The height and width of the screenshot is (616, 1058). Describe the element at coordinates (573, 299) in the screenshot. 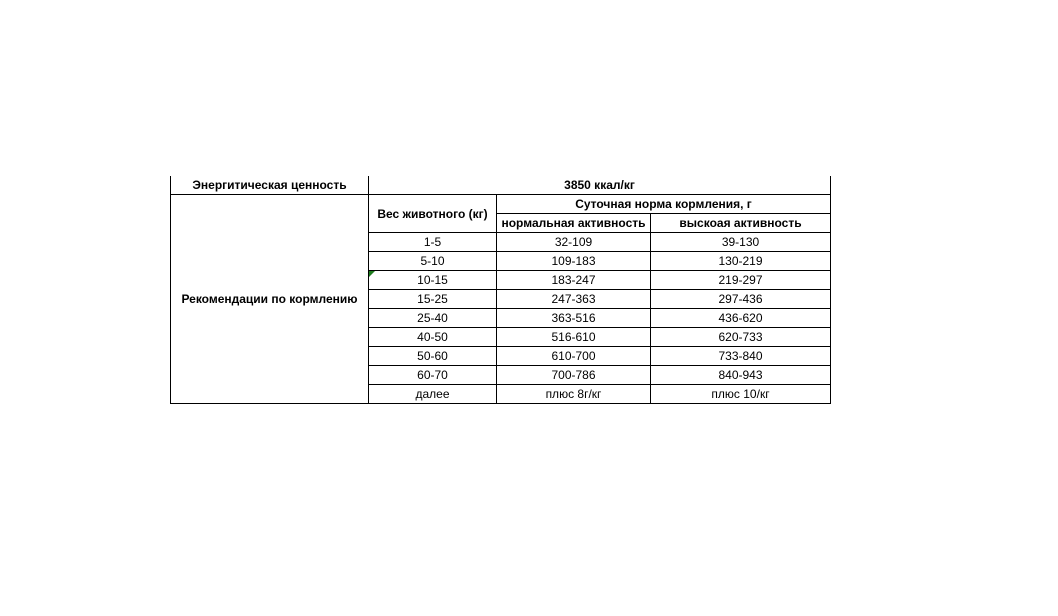

I see `normal-activity-cell: 247-363` at that location.